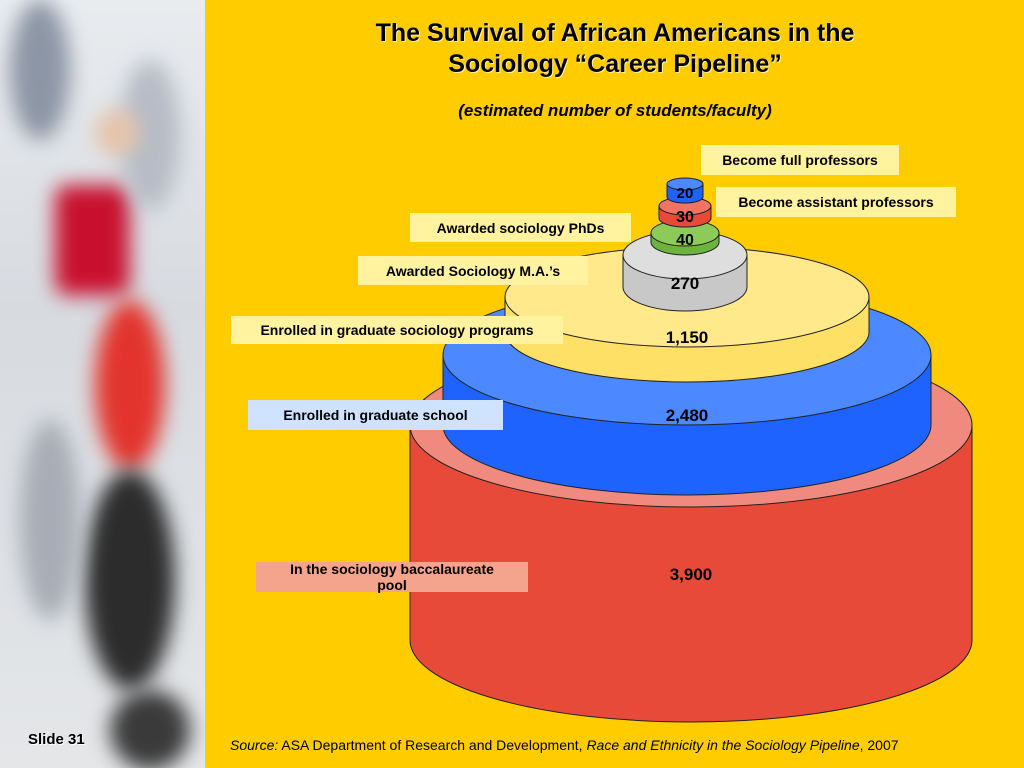  Describe the element at coordinates (615, 110) in the screenshot. I see `slide-subtitle: (estimated number of students/faculty)` at that location.